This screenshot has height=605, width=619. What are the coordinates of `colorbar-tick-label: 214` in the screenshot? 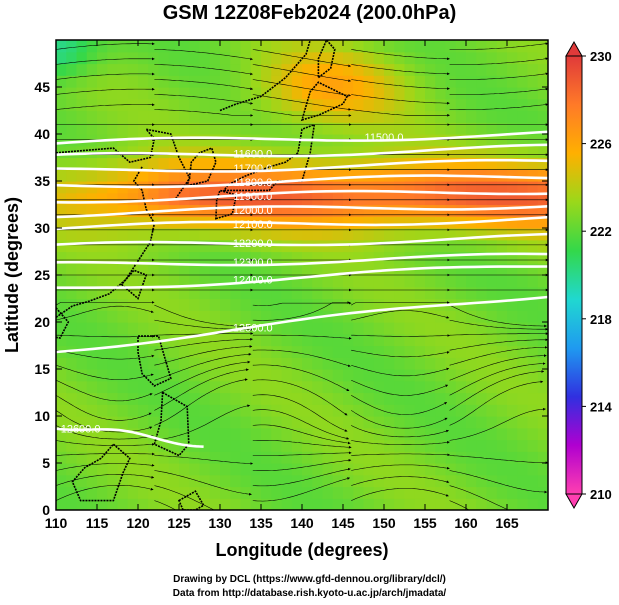 It's located at (601, 406).